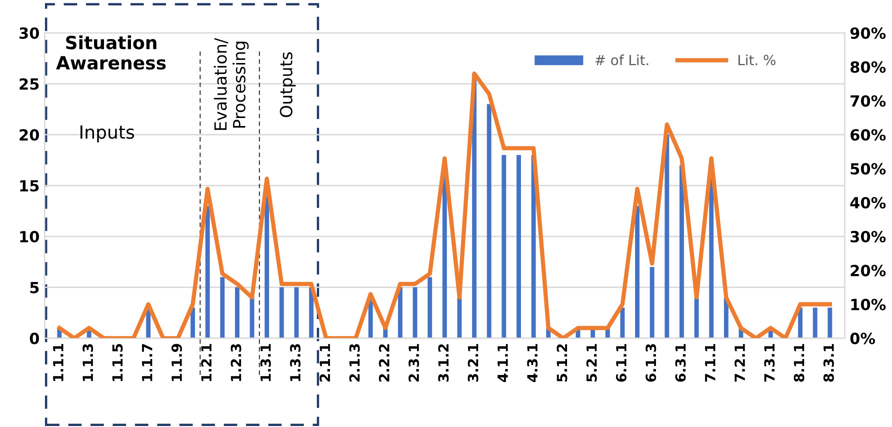 This screenshot has height=427, width=892. Describe the element at coordinates (739, 363) in the screenshot. I see `x-tick-label: 7.2.1` at that location.